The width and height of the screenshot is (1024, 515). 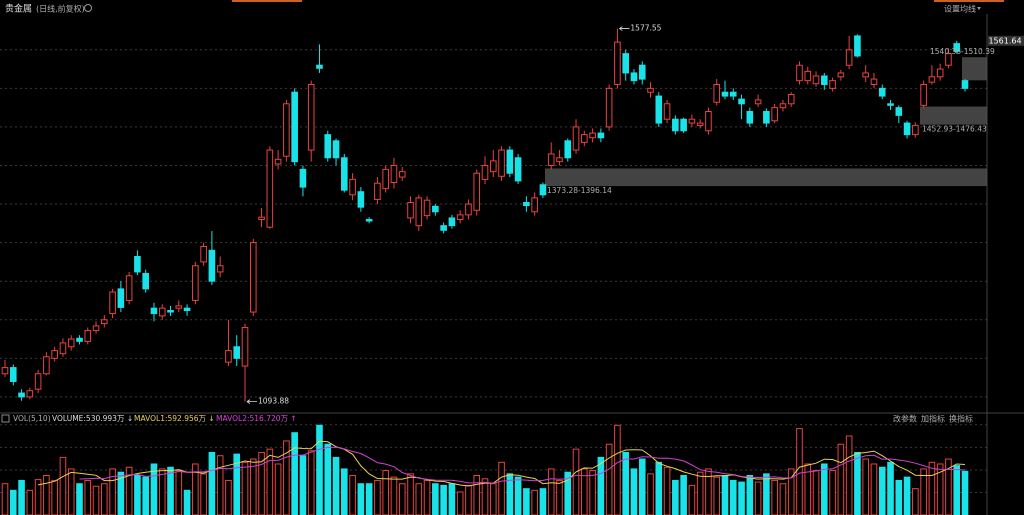 What do you see at coordinates (256, 418) in the screenshot?
I see `volume-readout: MAVOL2:516.720万 ↑` at bounding box center [256, 418].